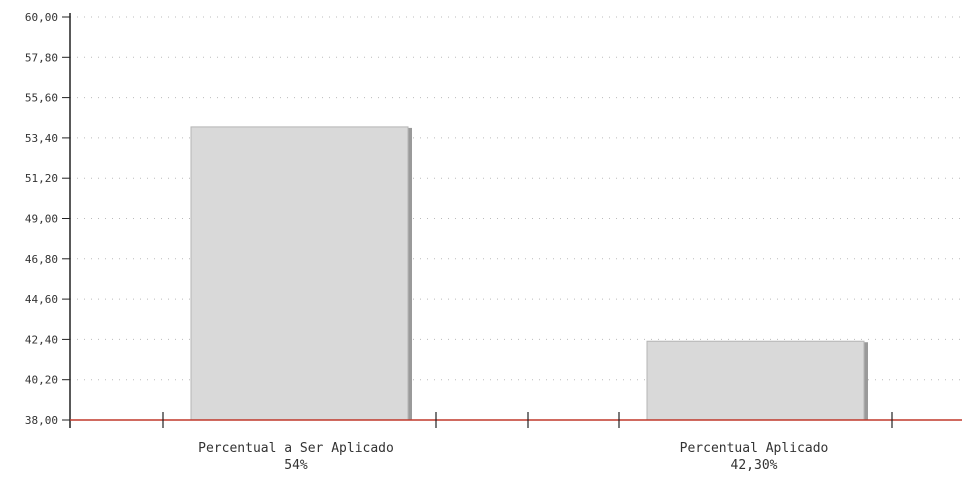 This screenshot has height=488, width=973. What do you see at coordinates (41, 219) in the screenshot?
I see `y-tick-label: 49,00` at bounding box center [41, 219].